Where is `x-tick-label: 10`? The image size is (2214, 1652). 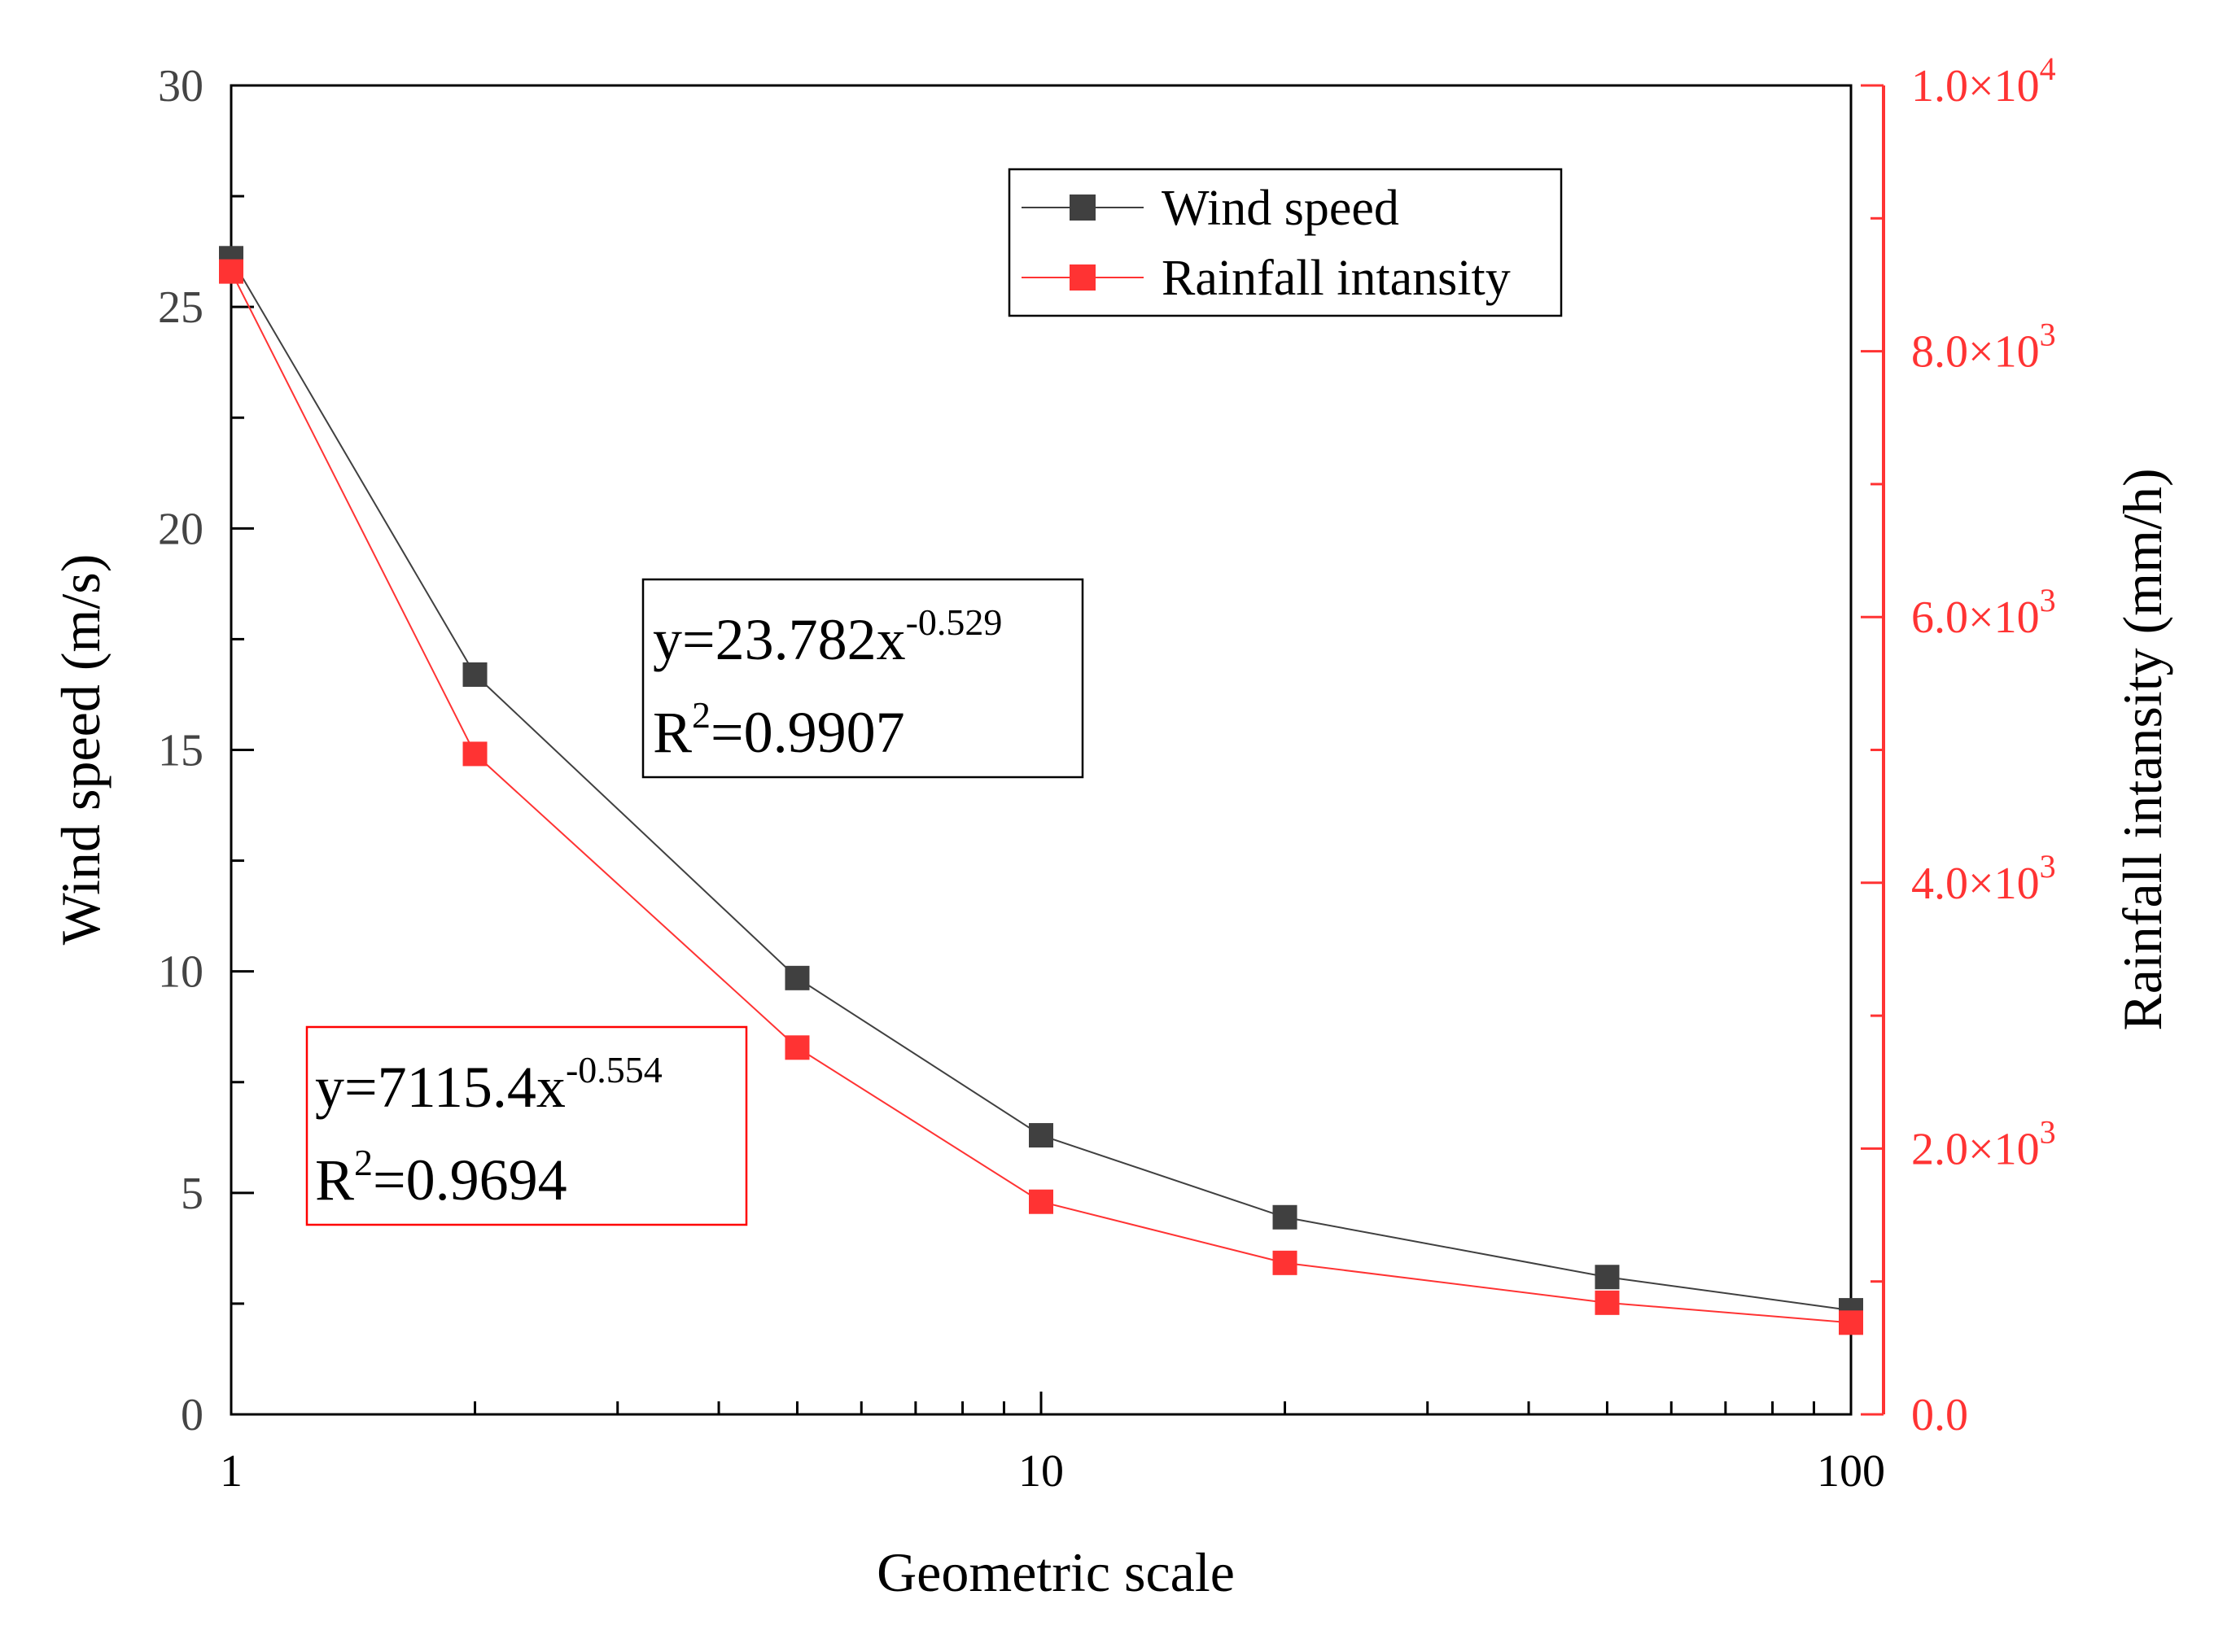
x-tick-label: 10 is located at coordinates (1041, 1471).